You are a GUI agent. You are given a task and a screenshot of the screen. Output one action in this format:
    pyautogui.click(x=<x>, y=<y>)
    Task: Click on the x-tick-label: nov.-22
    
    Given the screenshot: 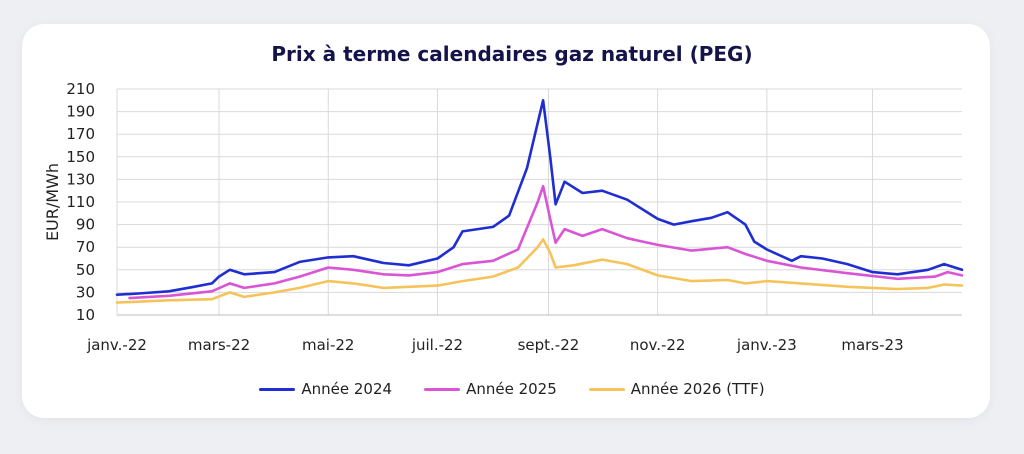 What is the action you would take?
    pyautogui.click(x=658, y=345)
    